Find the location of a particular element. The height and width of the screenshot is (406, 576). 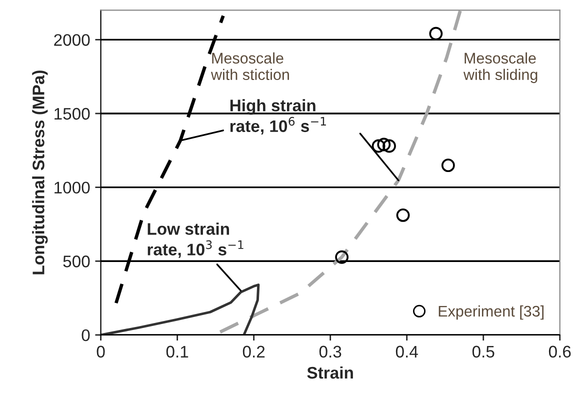

x-tick-label: 0.4 is located at coordinates (407, 352).